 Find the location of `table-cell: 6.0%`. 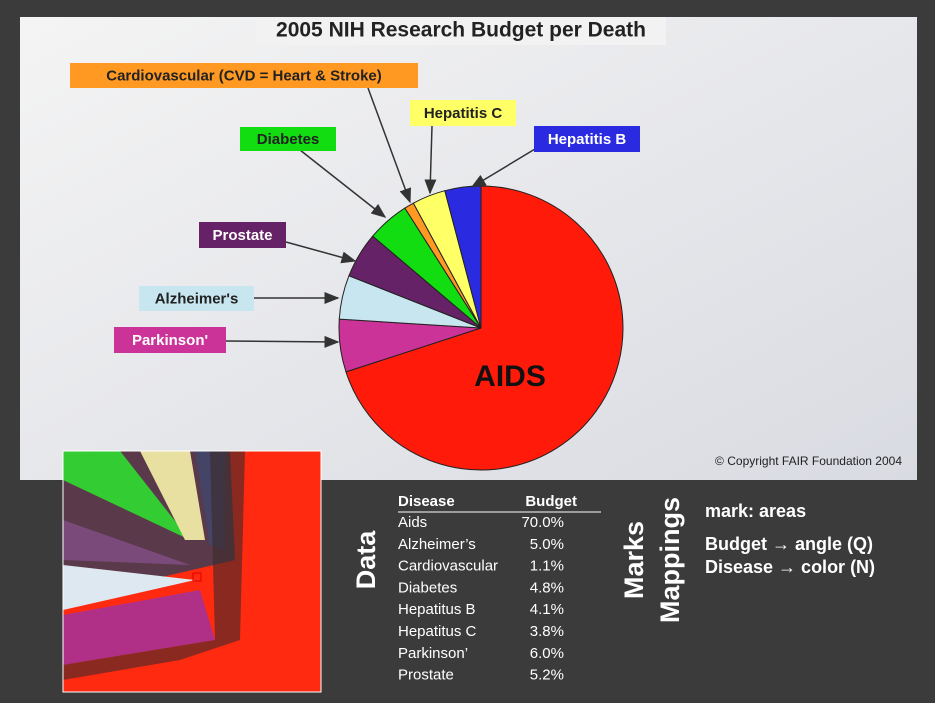

table-cell: 6.0% is located at coordinates (547, 653).